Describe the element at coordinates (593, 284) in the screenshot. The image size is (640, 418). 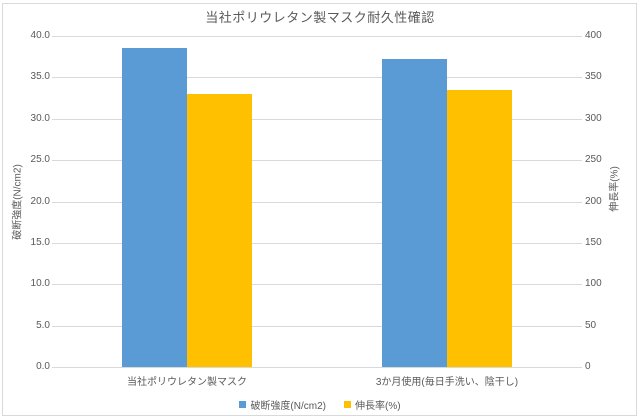
I see `y-tick-label-right: 100` at that location.